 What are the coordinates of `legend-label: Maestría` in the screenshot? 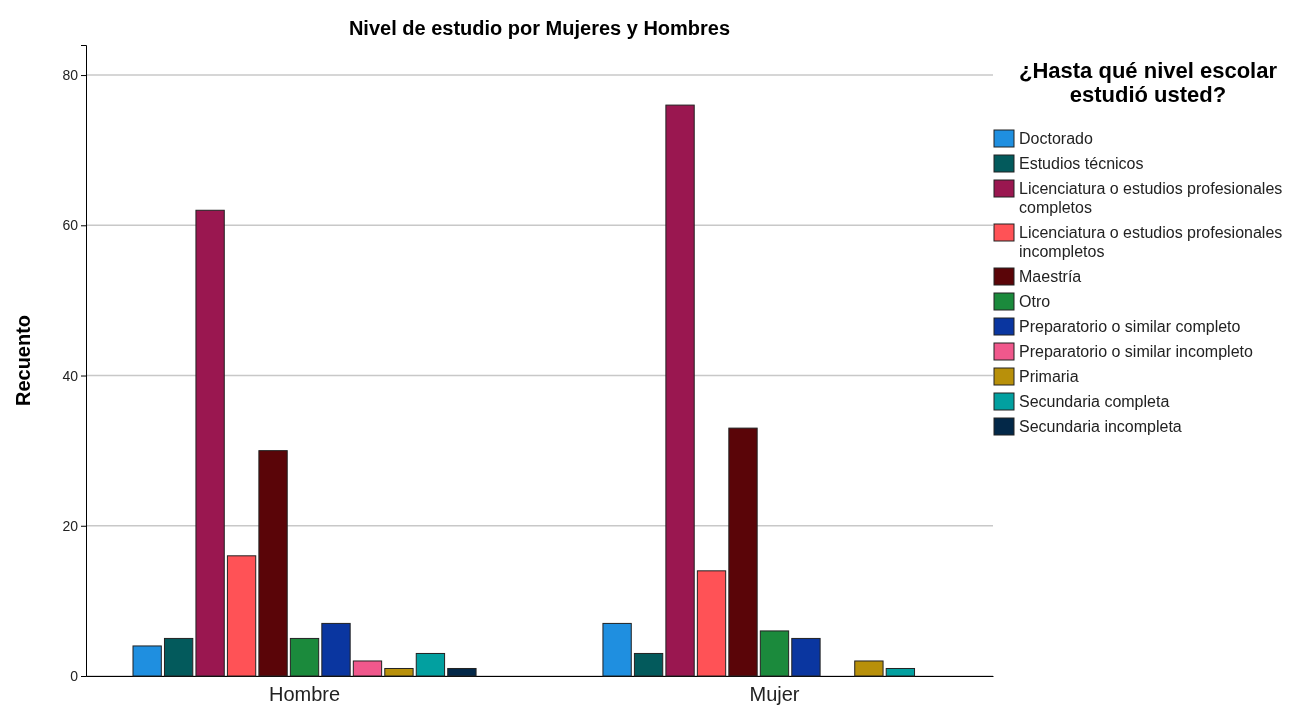 It's located at (1050, 276).